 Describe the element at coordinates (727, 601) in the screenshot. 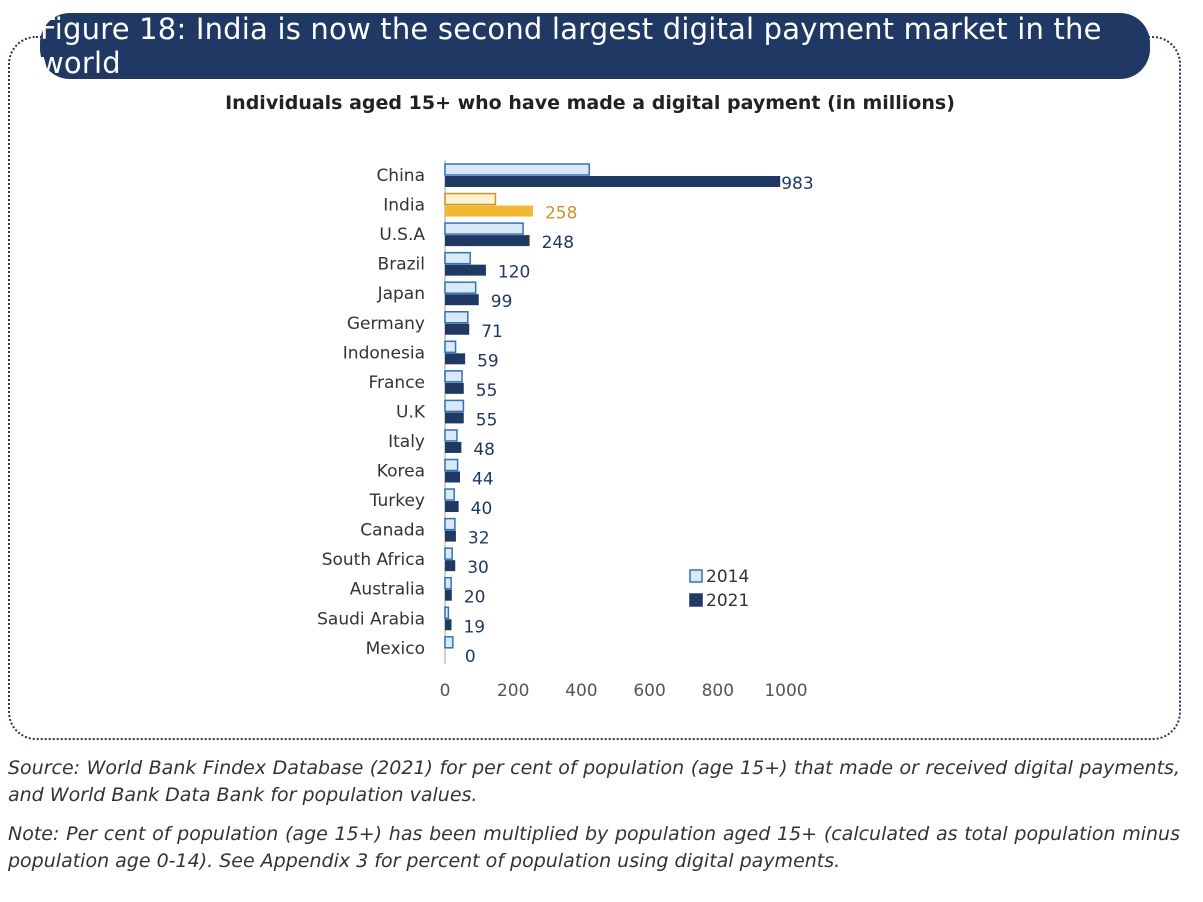

I see `legend-label: 2021` at that location.